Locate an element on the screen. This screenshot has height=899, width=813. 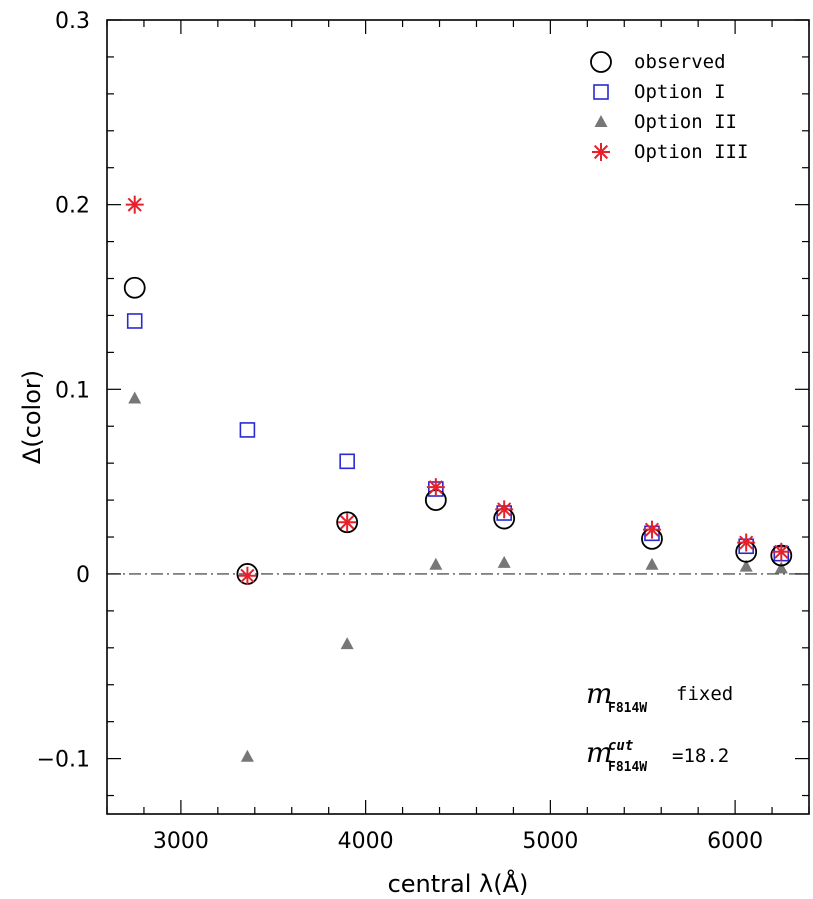
y-axis-title: Δ(color) is located at coordinates (32, 417).